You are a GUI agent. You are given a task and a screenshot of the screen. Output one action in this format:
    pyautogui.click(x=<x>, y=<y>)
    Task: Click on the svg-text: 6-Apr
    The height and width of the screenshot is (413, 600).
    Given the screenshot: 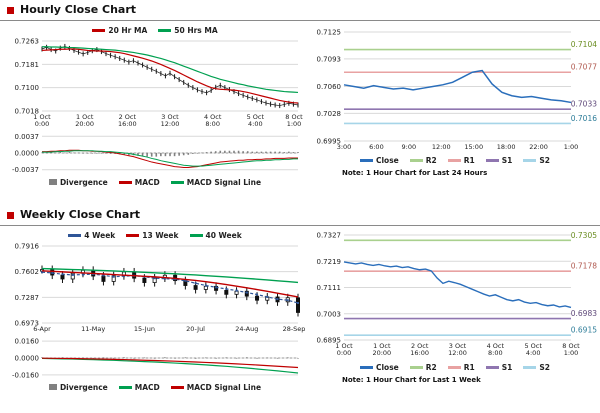 What is the action you would take?
    pyautogui.click(x=42, y=329)
    